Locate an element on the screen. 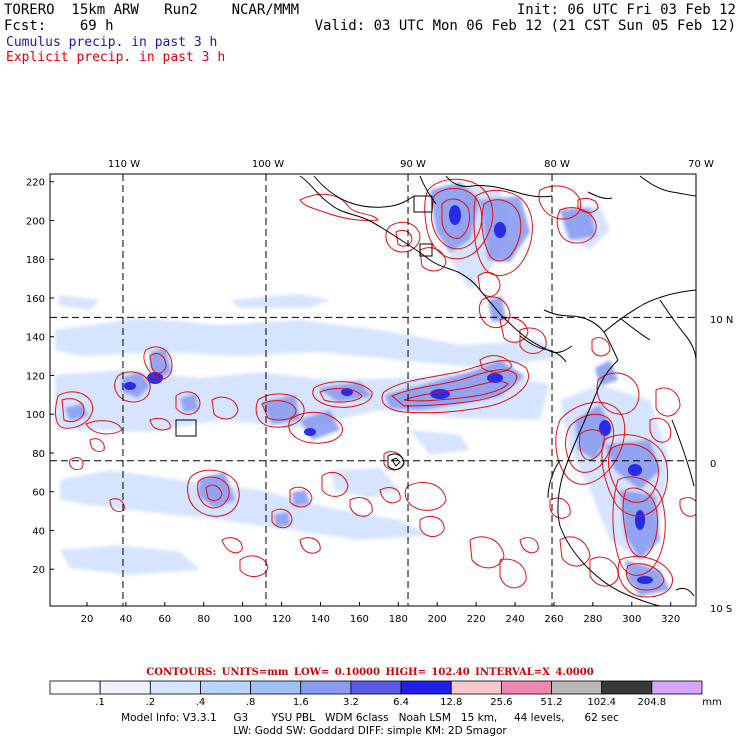 The height and width of the screenshot is (740, 740). colorbar-level-label: 51.2 is located at coordinates (551, 702).